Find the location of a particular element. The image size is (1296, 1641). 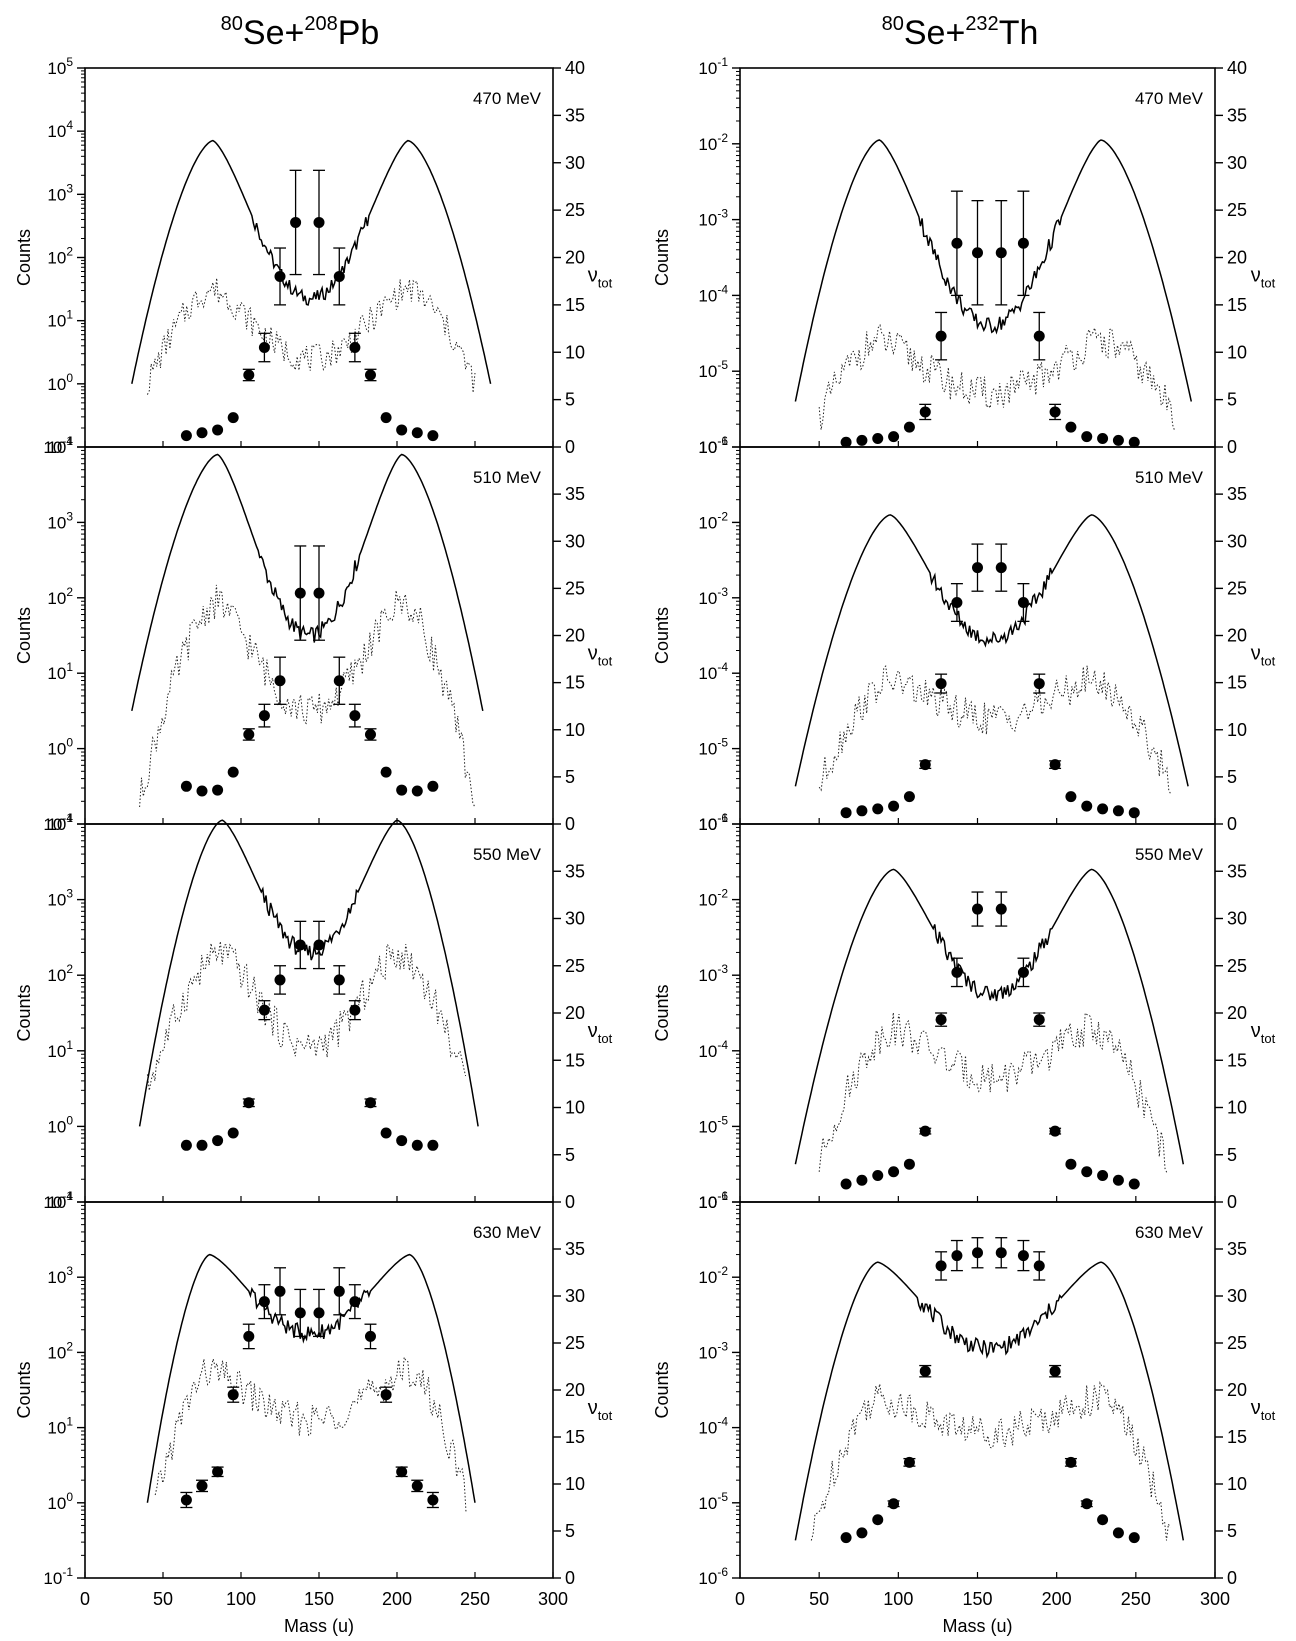

y-tick-label: 10³ is located at coordinates (60, 898).